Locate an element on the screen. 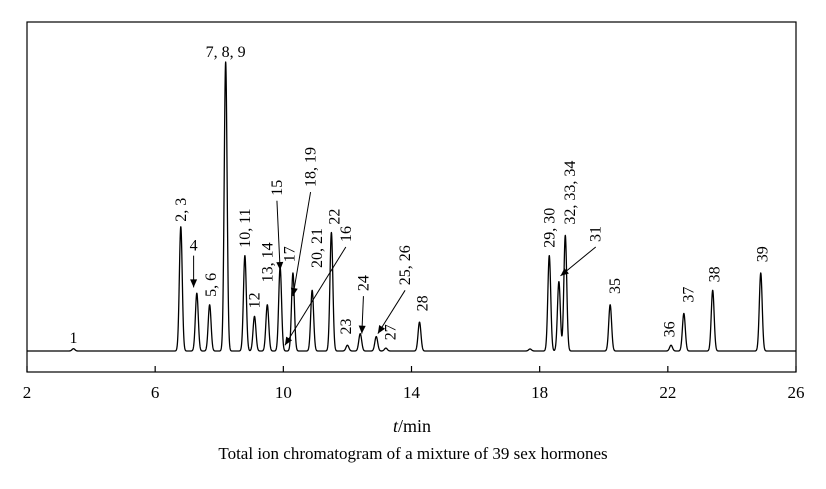  x-tick-label: 18 is located at coordinates (539, 392).